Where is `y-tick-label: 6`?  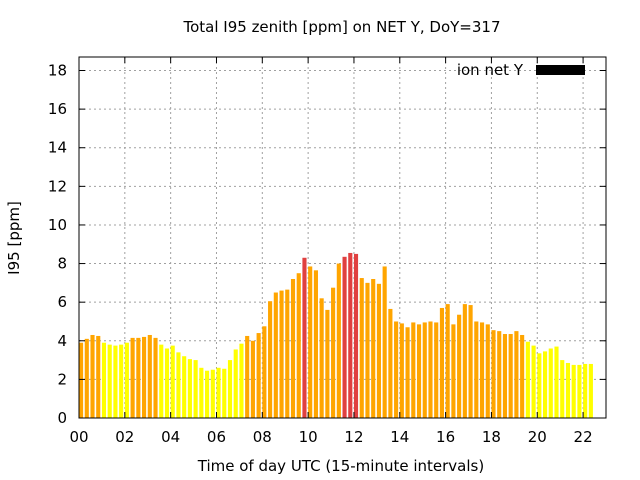 y-tick-label: 6 is located at coordinates (62, 302).